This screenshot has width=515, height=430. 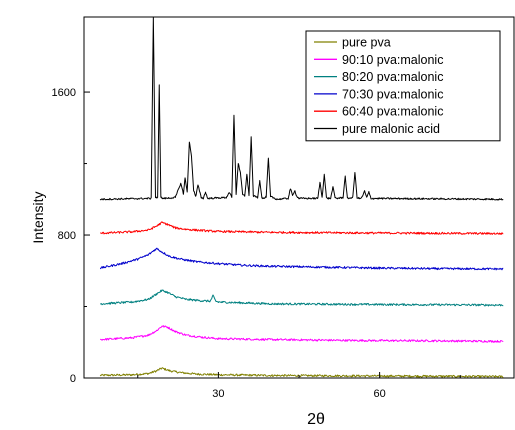 I want to click on legend-label-0: pure pva, so click(x=366, y=43).